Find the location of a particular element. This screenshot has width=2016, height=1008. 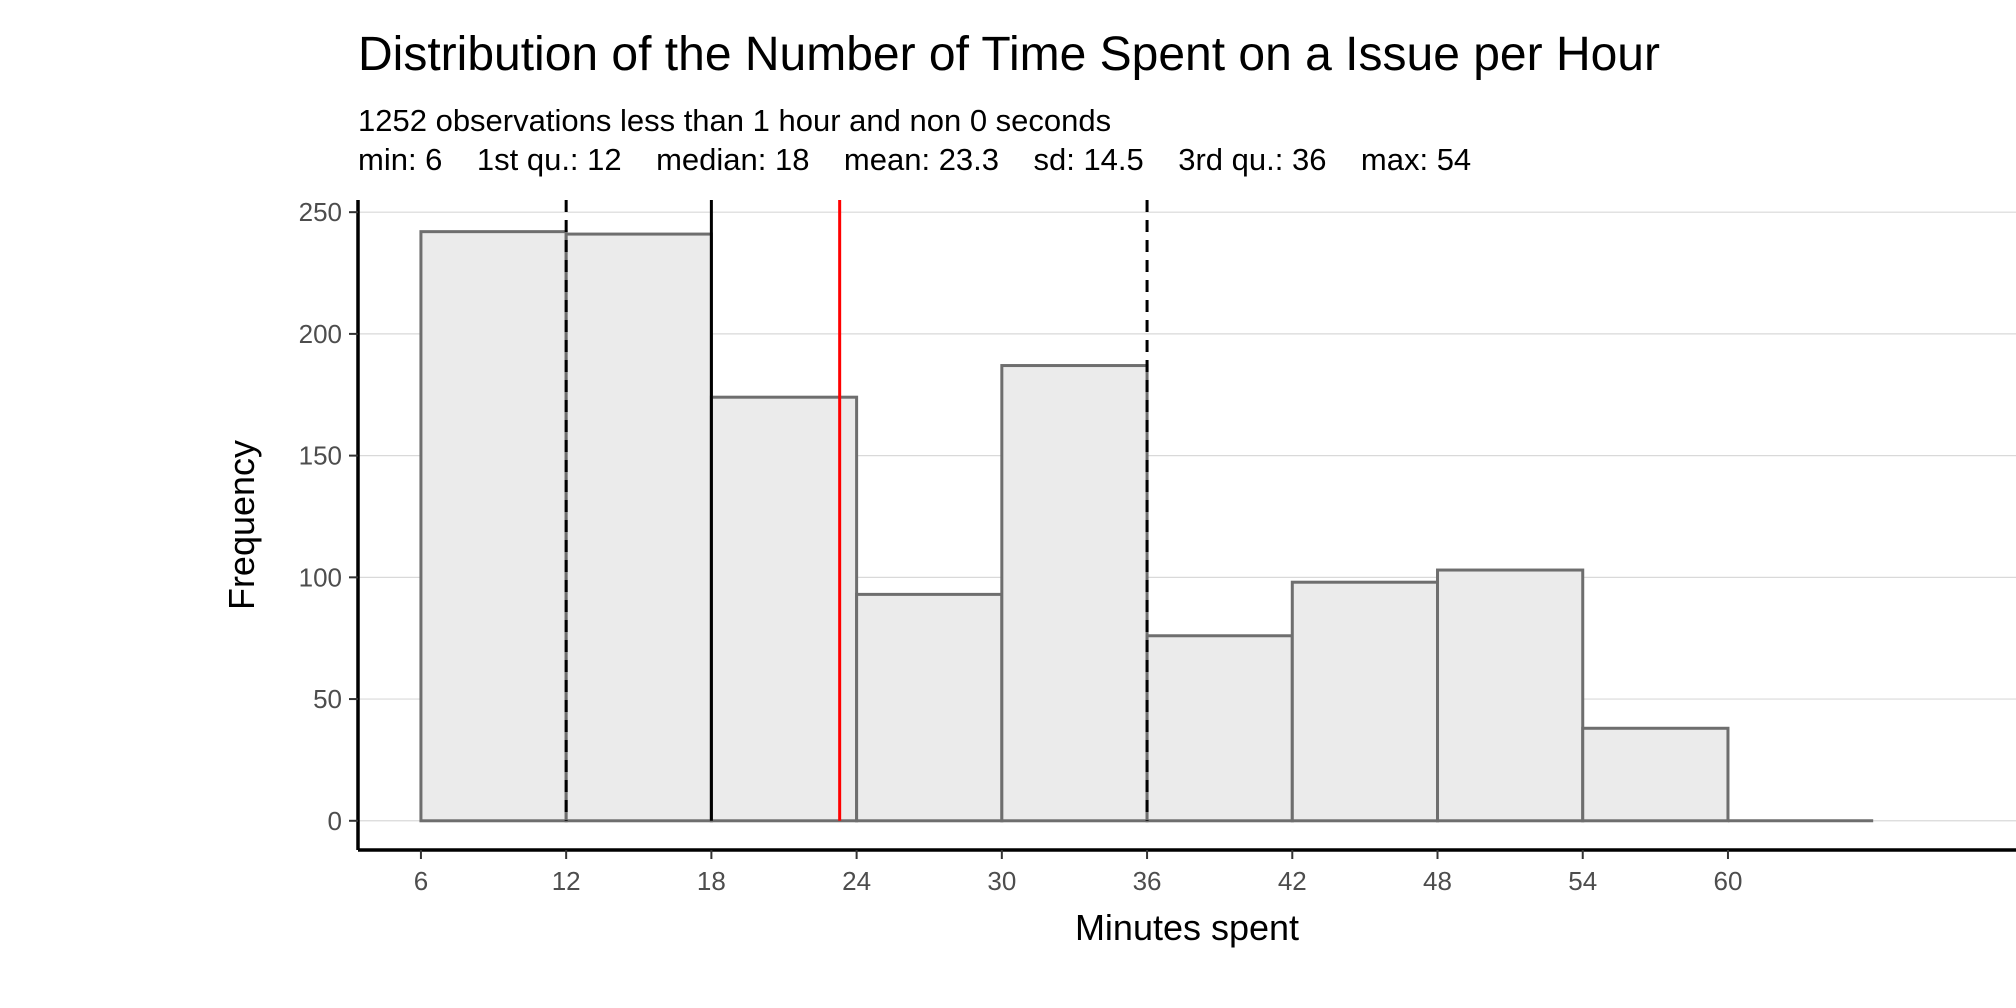

y-tick-label-50: 50 is located at coordinates (327, 699).